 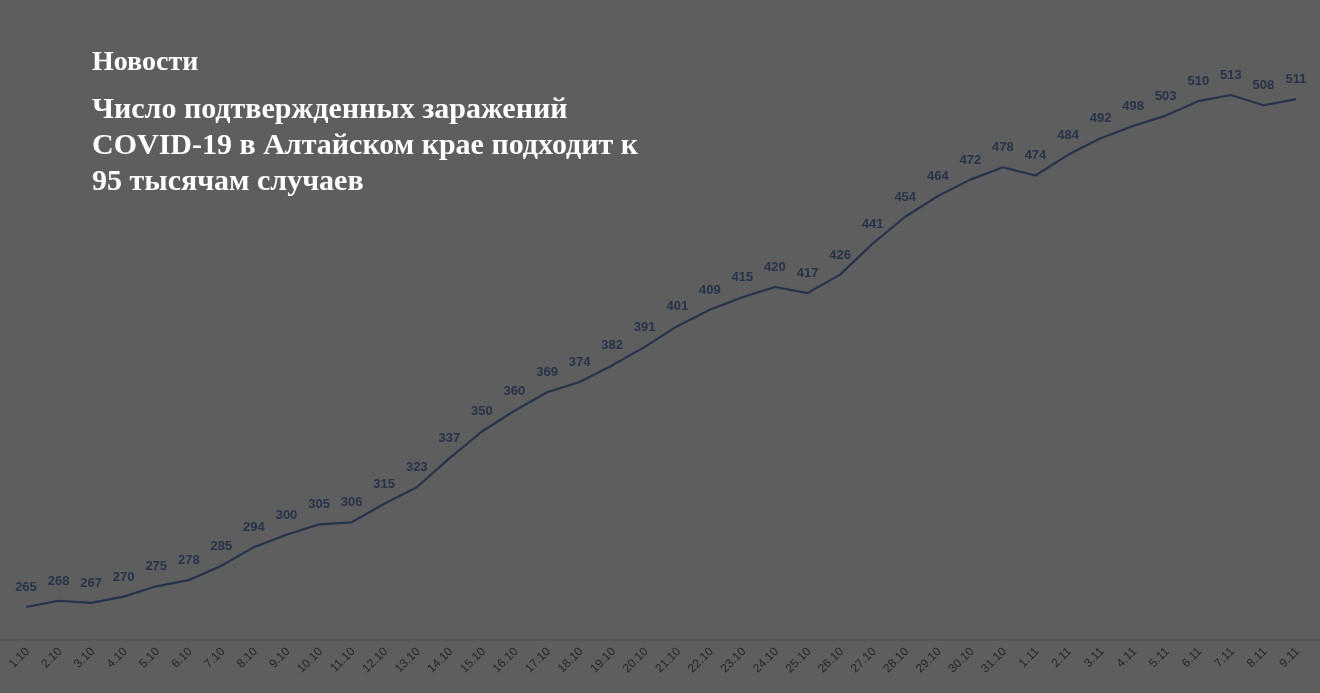 What do you see at coordinates (482, 411) in the screenshot?
I see `data-label: 350` at bounding box center [482, 411].